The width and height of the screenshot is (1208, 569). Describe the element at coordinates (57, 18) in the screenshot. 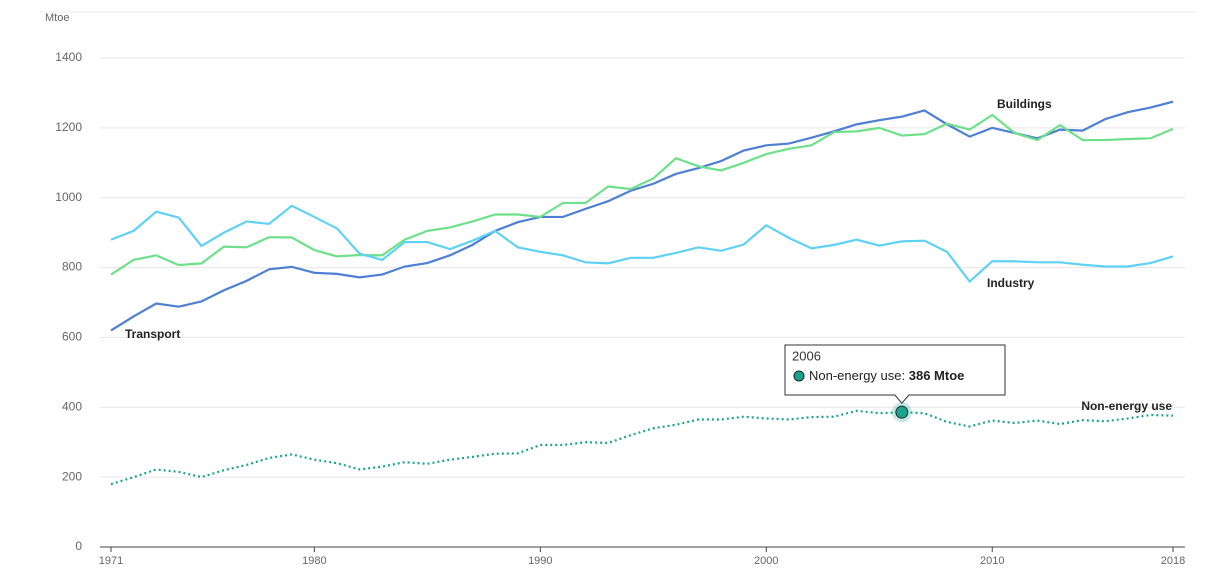

I see `y-axis-label: Mtoe` at that location.